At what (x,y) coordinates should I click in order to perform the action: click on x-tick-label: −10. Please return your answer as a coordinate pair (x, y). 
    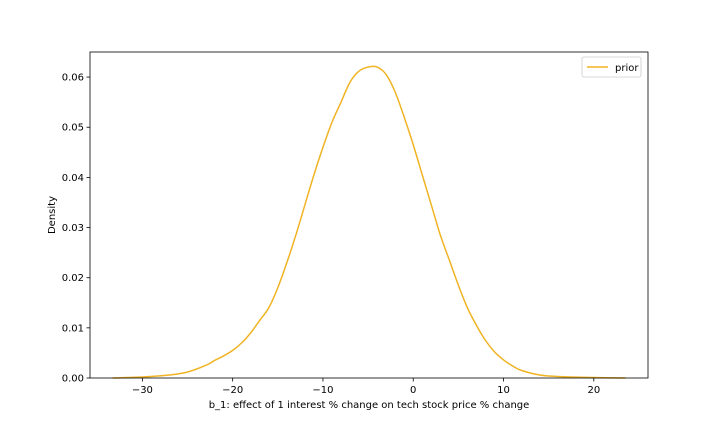
    Looking at the image, I should click on (322, 390).